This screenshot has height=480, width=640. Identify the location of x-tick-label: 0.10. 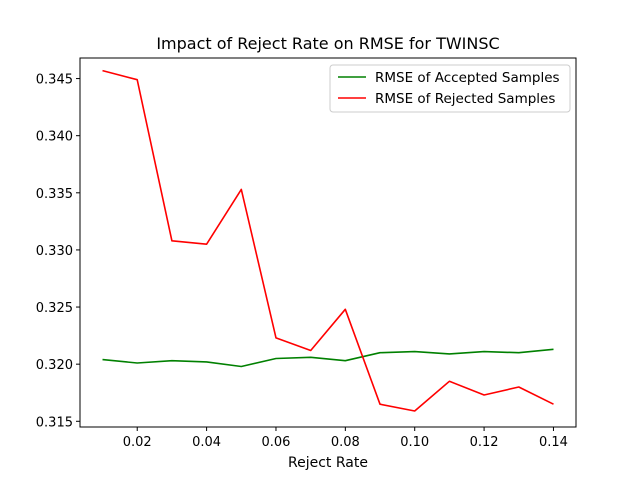
(414, 442).